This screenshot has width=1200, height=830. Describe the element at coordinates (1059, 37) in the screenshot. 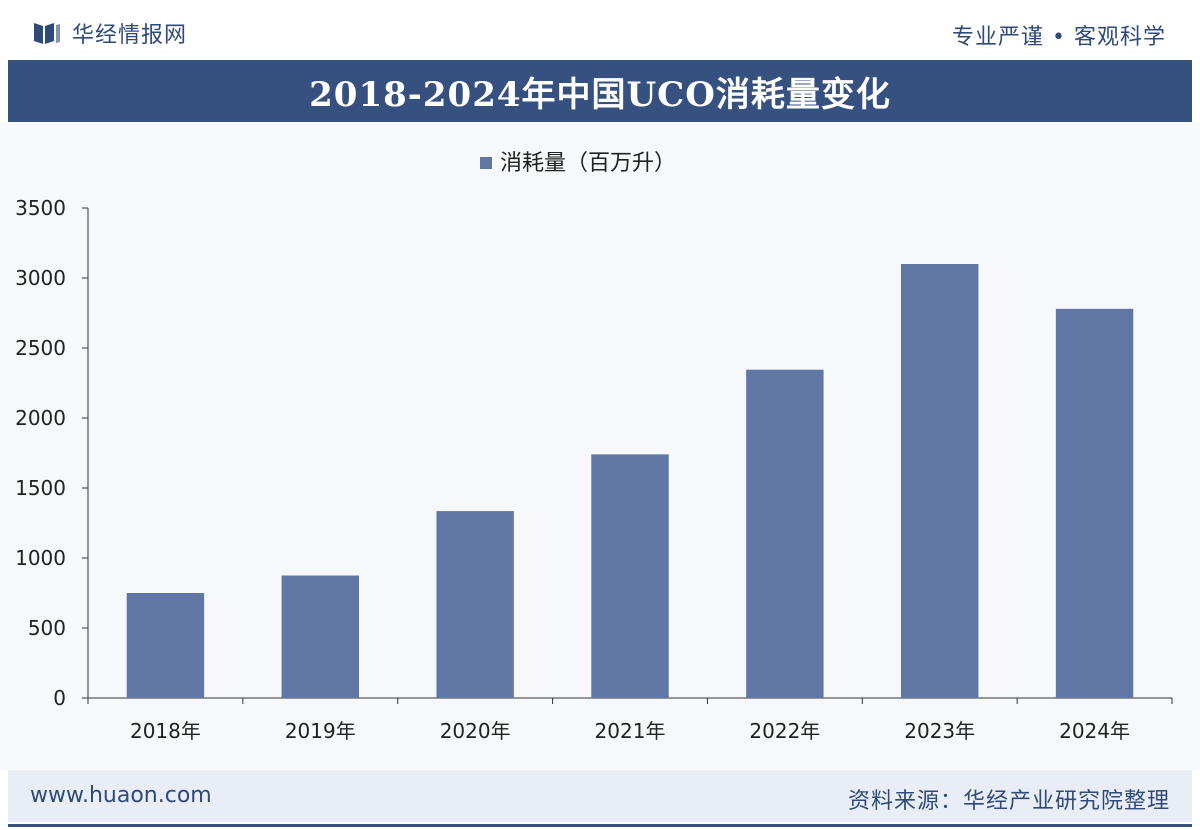

I see `slogan: 专业严谨 • 客观科学` at that location.